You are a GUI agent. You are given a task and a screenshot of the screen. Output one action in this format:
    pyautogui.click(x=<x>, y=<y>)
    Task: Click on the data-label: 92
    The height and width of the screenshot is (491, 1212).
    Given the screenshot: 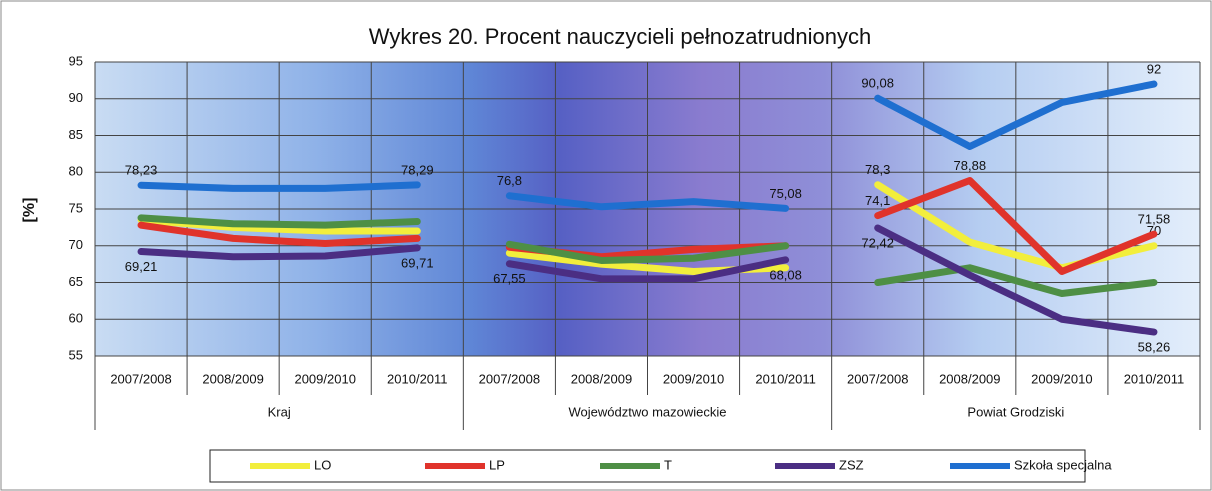 What is the action you would take?
    pyautogui.click(x=1154, y=68)
    